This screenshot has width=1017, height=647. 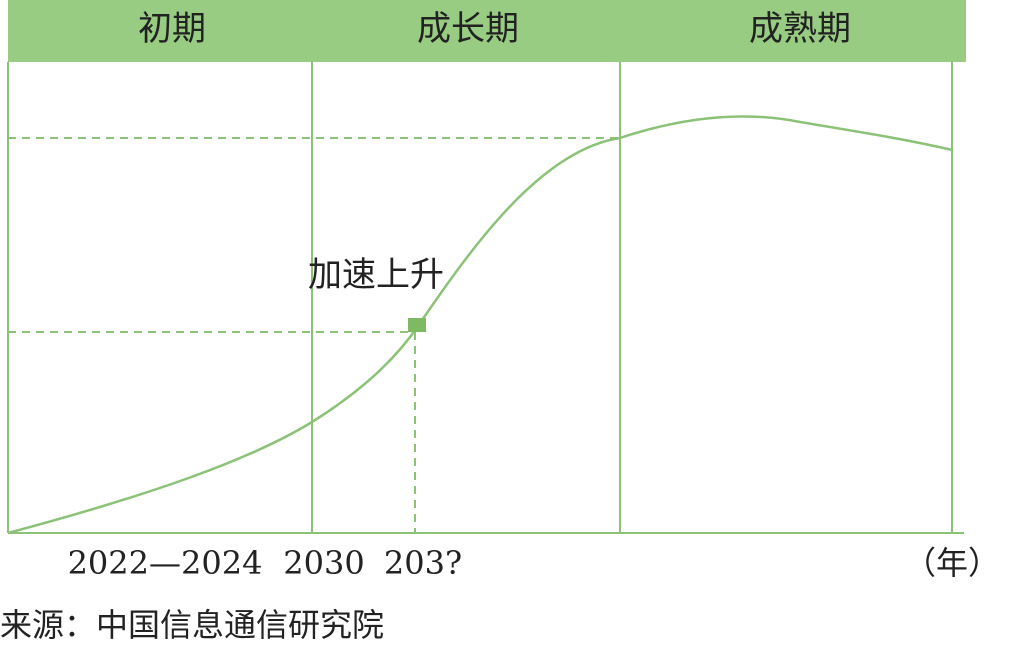 What do you see at coordinates (952, 563) in the screenshot?
I see `x-axis-unit: （年）` at bounding box center [952, 563].